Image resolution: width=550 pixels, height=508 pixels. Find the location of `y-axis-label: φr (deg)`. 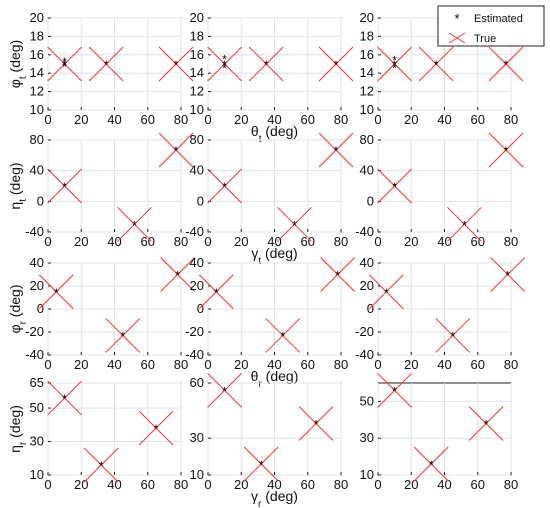

y-axis-label: φr (deg) is located at coordinates (18, 309).